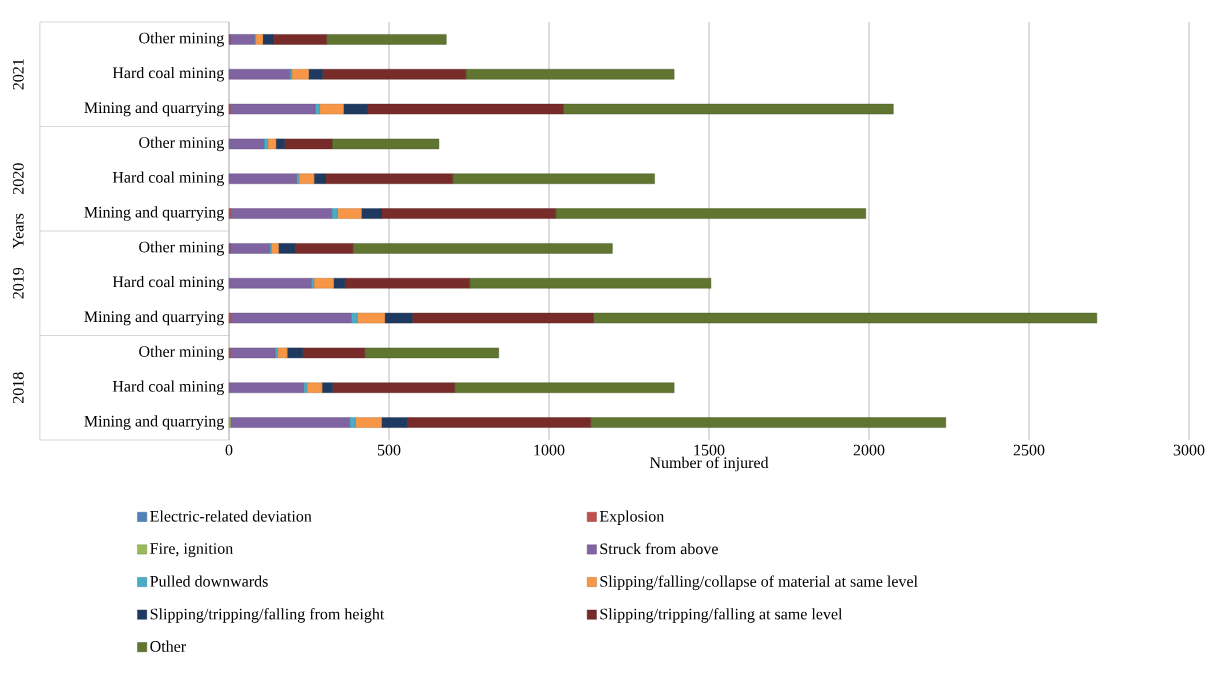  I want to click on legend-label: Slipping/tripping/falling at same level, so click(721, 615).